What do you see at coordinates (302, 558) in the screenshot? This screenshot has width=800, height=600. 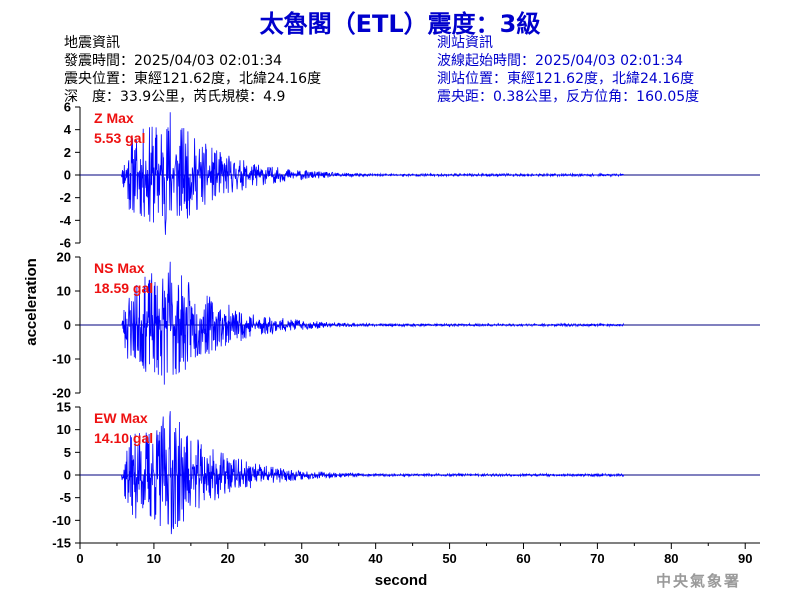 I see `x-tick-label: 30` at bounding box center [302, 558].